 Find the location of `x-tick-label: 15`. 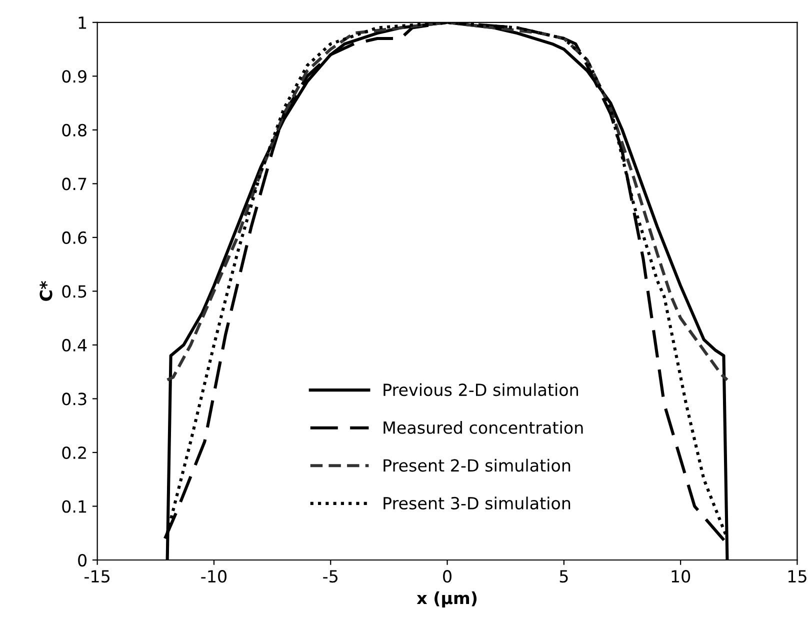

x-tick-label: 15 is located at coordinates (797, 576).